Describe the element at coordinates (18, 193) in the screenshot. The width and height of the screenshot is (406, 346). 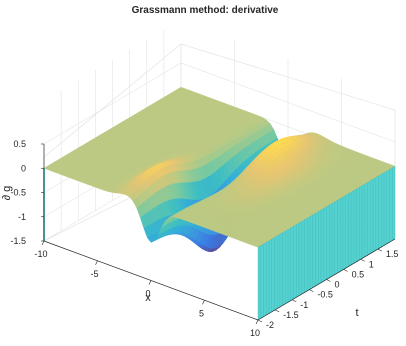
I see `z-tick-label: -0.5` at that location.